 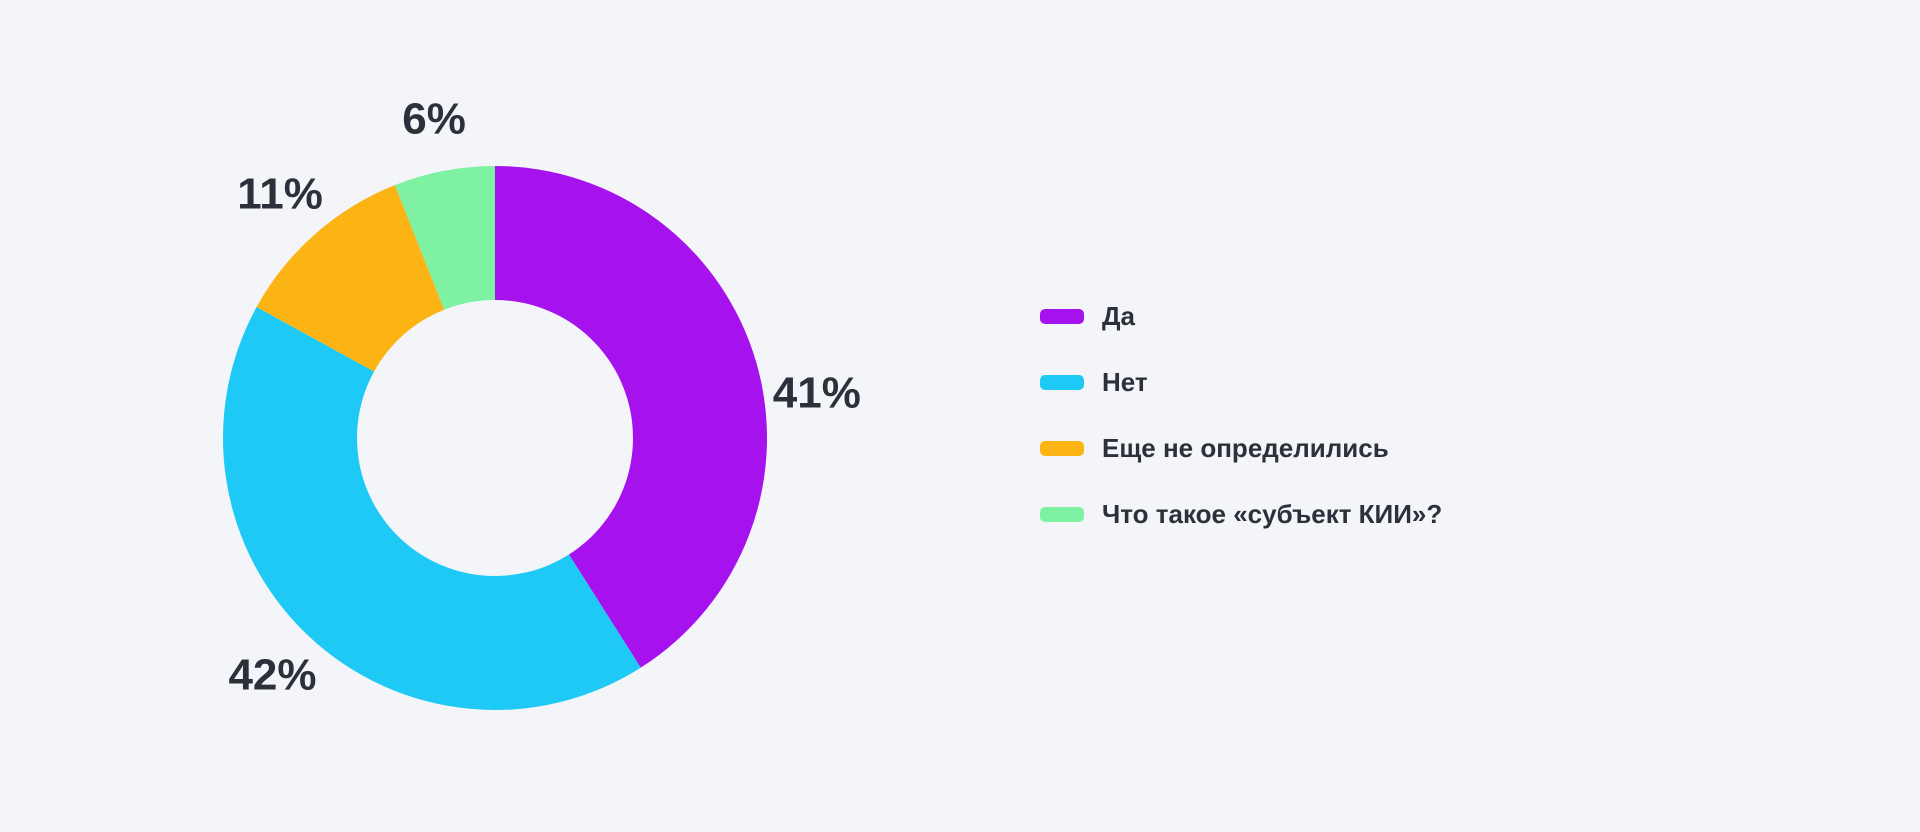 What do you see at coordinates (1241, 382) in the screenshot?
I see `legend-item: Нет` at bounding box center [1241, 382].